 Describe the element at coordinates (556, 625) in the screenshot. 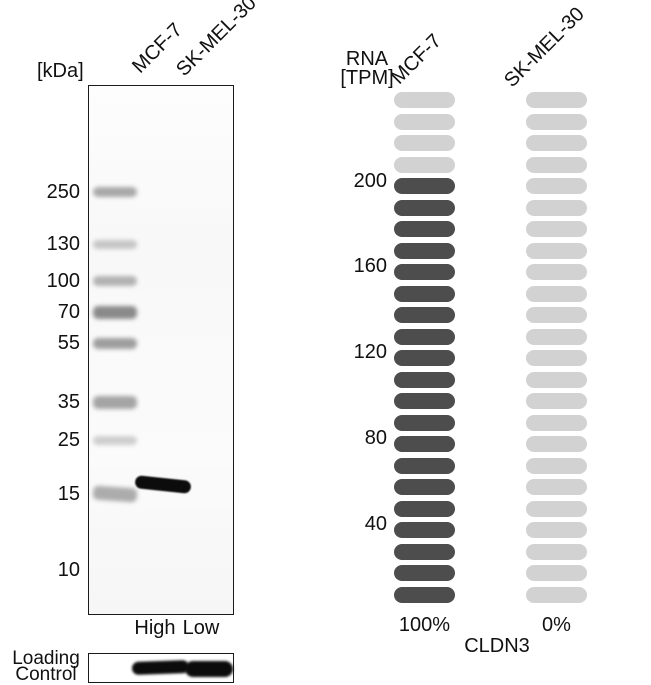

I see `rna-percent-skmel30: 0%` at that location.